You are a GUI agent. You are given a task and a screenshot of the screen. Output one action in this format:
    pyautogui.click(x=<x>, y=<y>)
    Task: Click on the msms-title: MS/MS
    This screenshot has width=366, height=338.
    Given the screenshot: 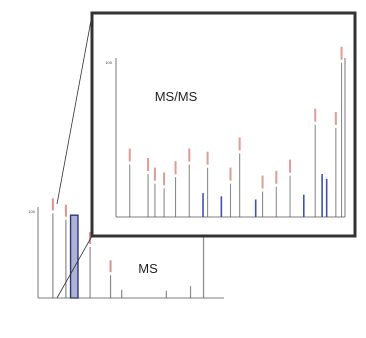 What is the action you would take?
    pyautogui.click(x=176, y=96)
    